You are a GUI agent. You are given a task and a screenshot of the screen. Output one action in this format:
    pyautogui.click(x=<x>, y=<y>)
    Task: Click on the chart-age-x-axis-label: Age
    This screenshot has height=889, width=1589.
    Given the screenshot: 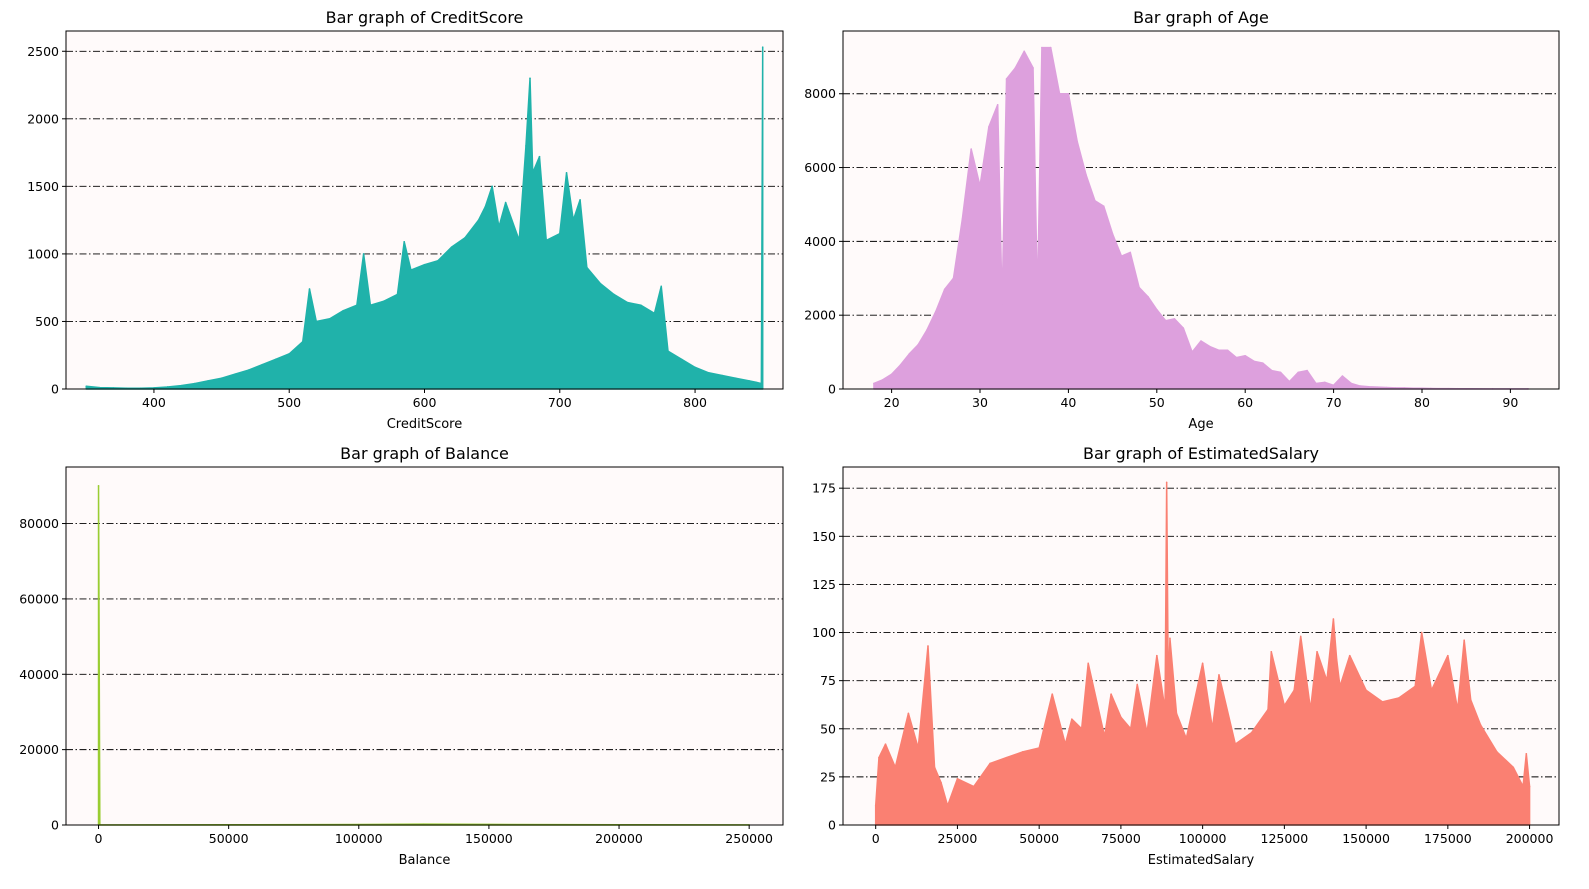 What is the action you would take?
    pyautogui.click(x=1200, y=424)
    